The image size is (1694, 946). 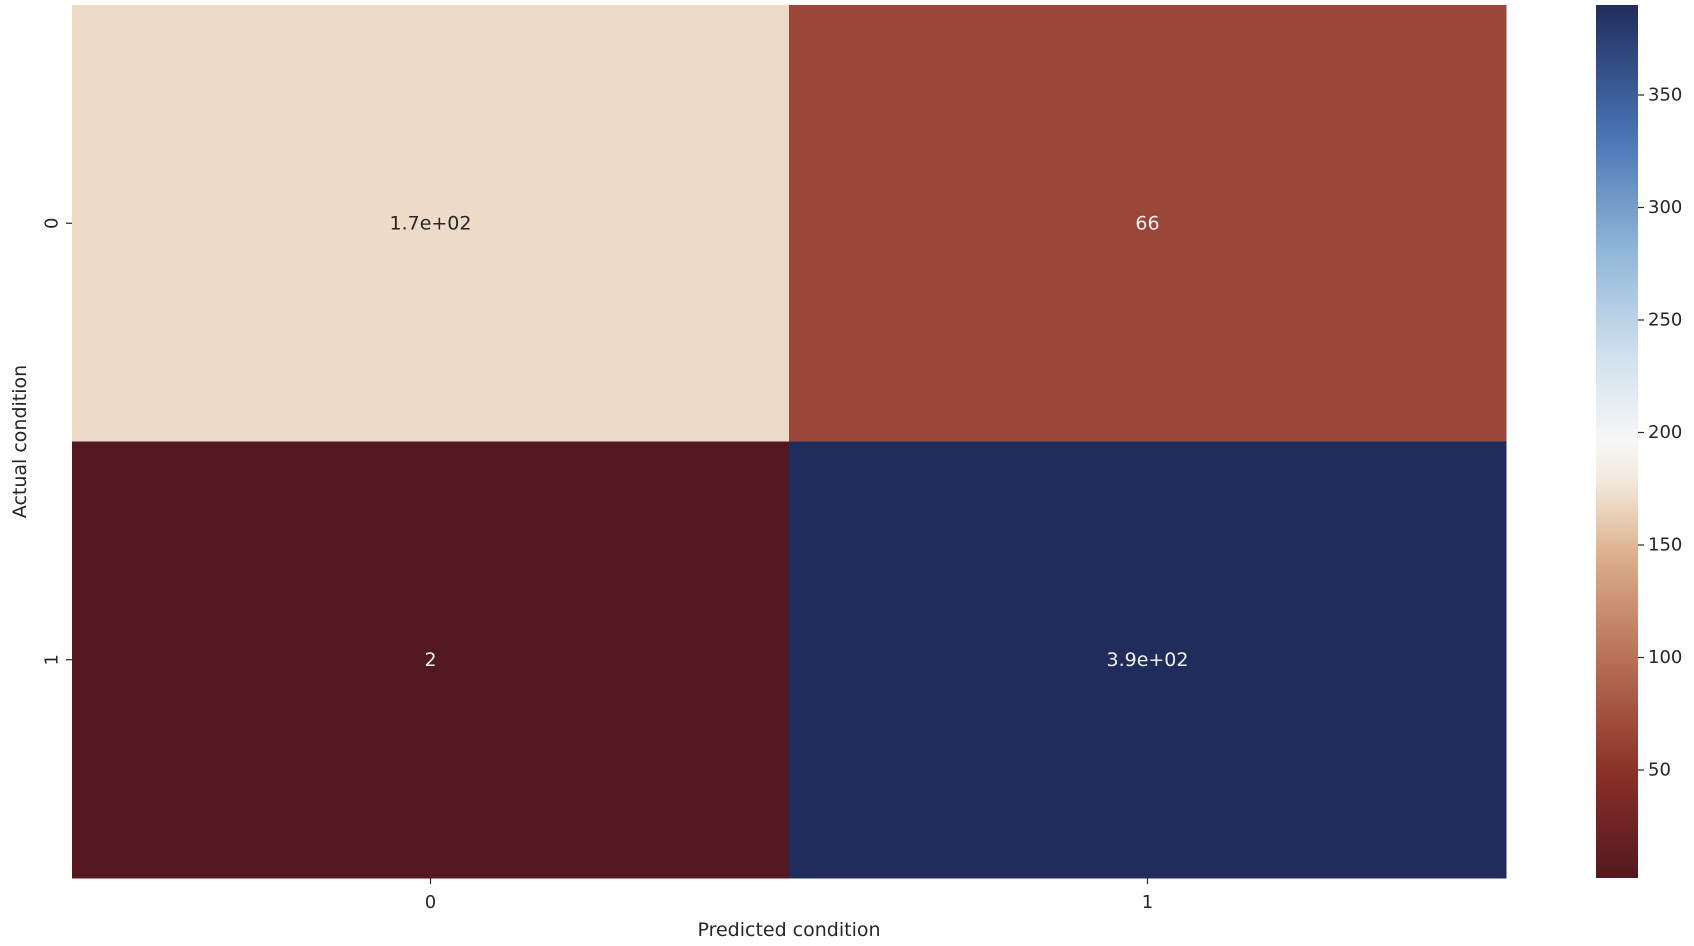 I want to click on cell-annotation-r0-c1: 66, so click(x=1147, y=223).